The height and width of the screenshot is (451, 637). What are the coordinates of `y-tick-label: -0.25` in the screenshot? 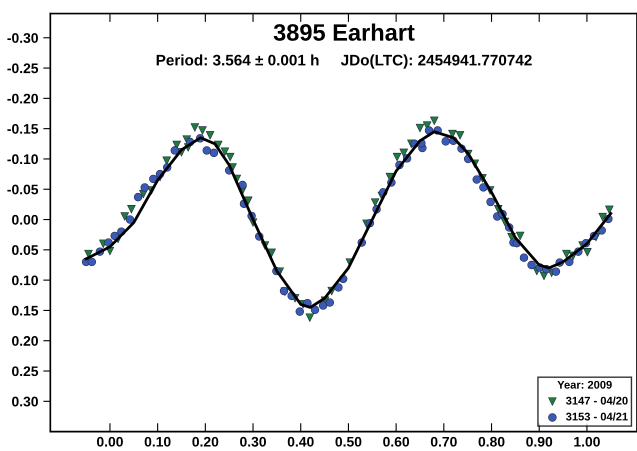 It's located at (22, 68).